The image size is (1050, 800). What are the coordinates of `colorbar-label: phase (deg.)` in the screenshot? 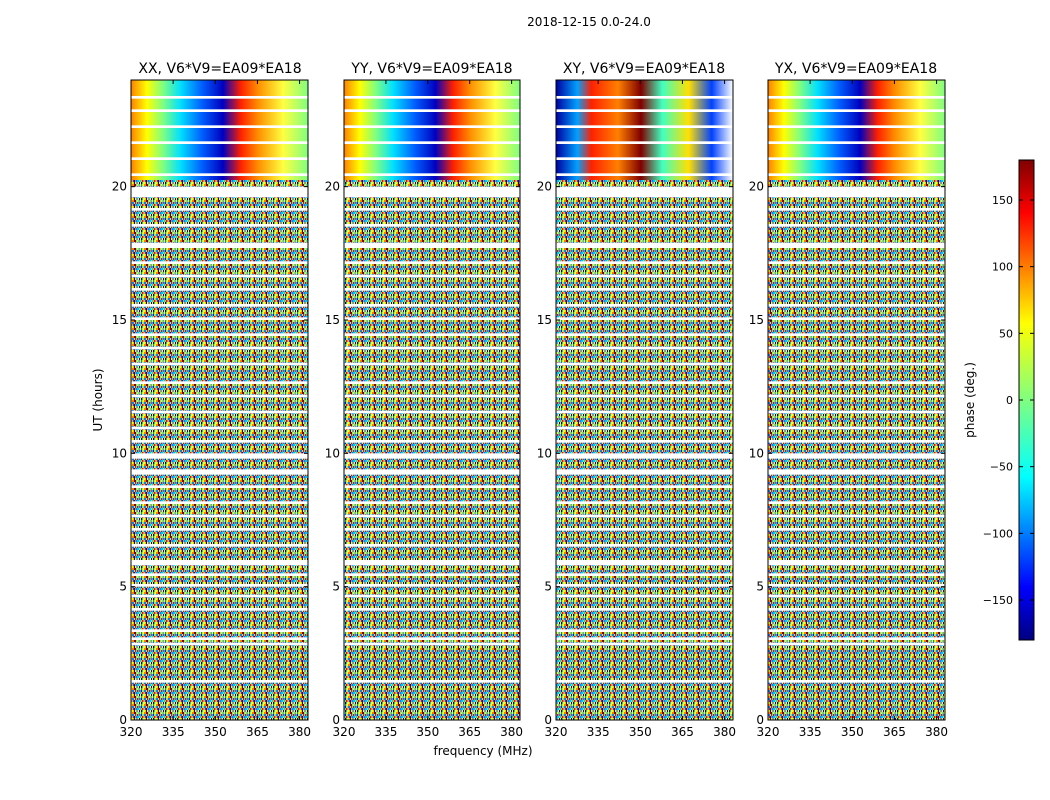 It's located at (970, 400).